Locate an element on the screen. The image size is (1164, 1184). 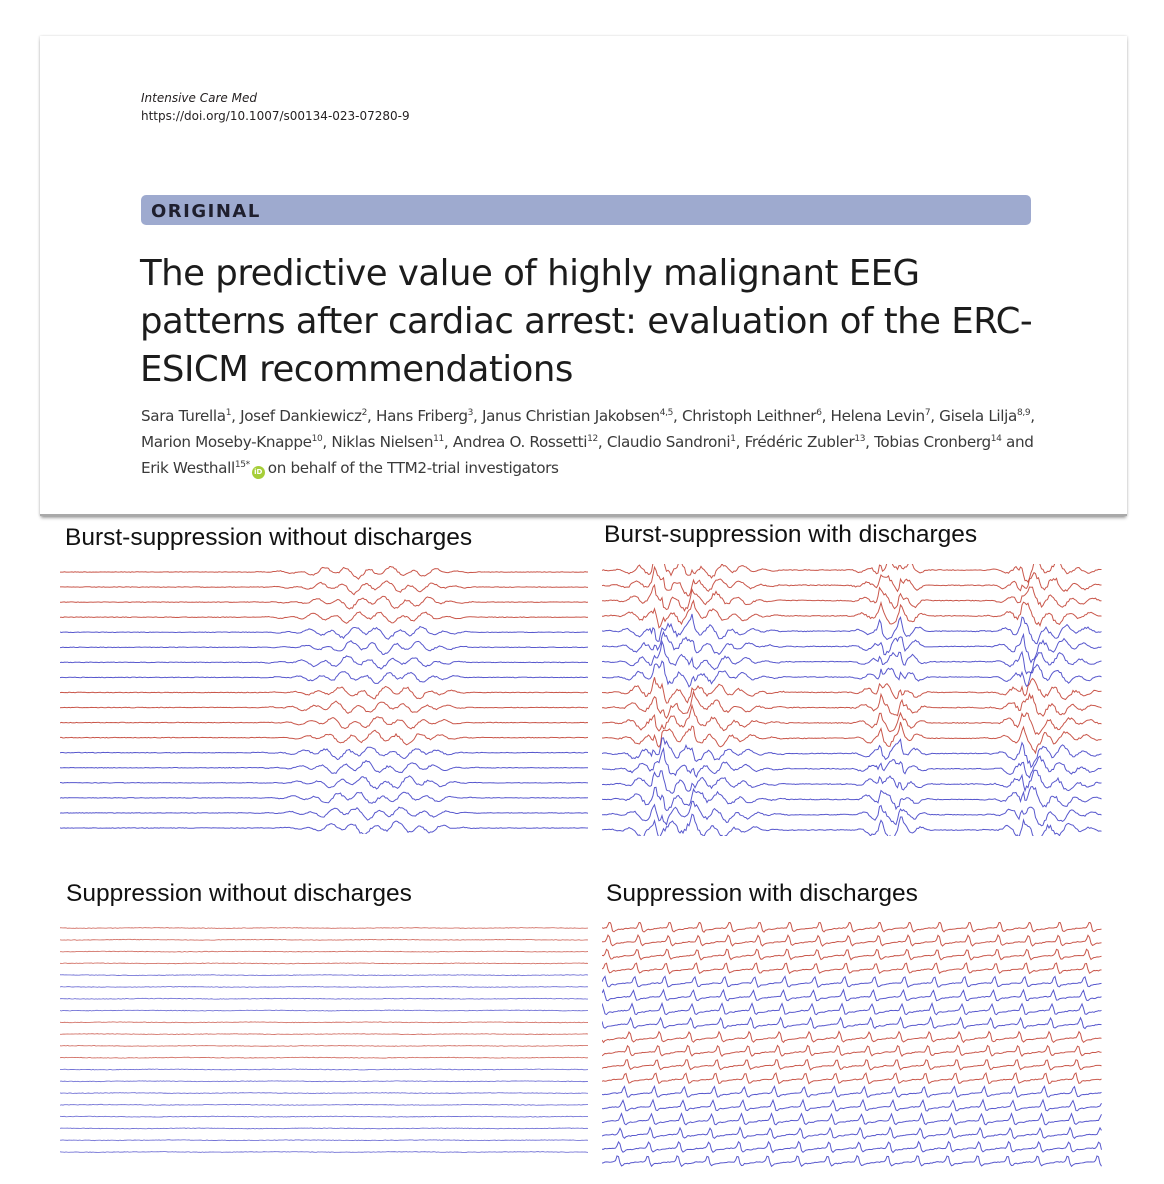
author-name: Andrea O. Rossetti is located at coordinates (520, 442).